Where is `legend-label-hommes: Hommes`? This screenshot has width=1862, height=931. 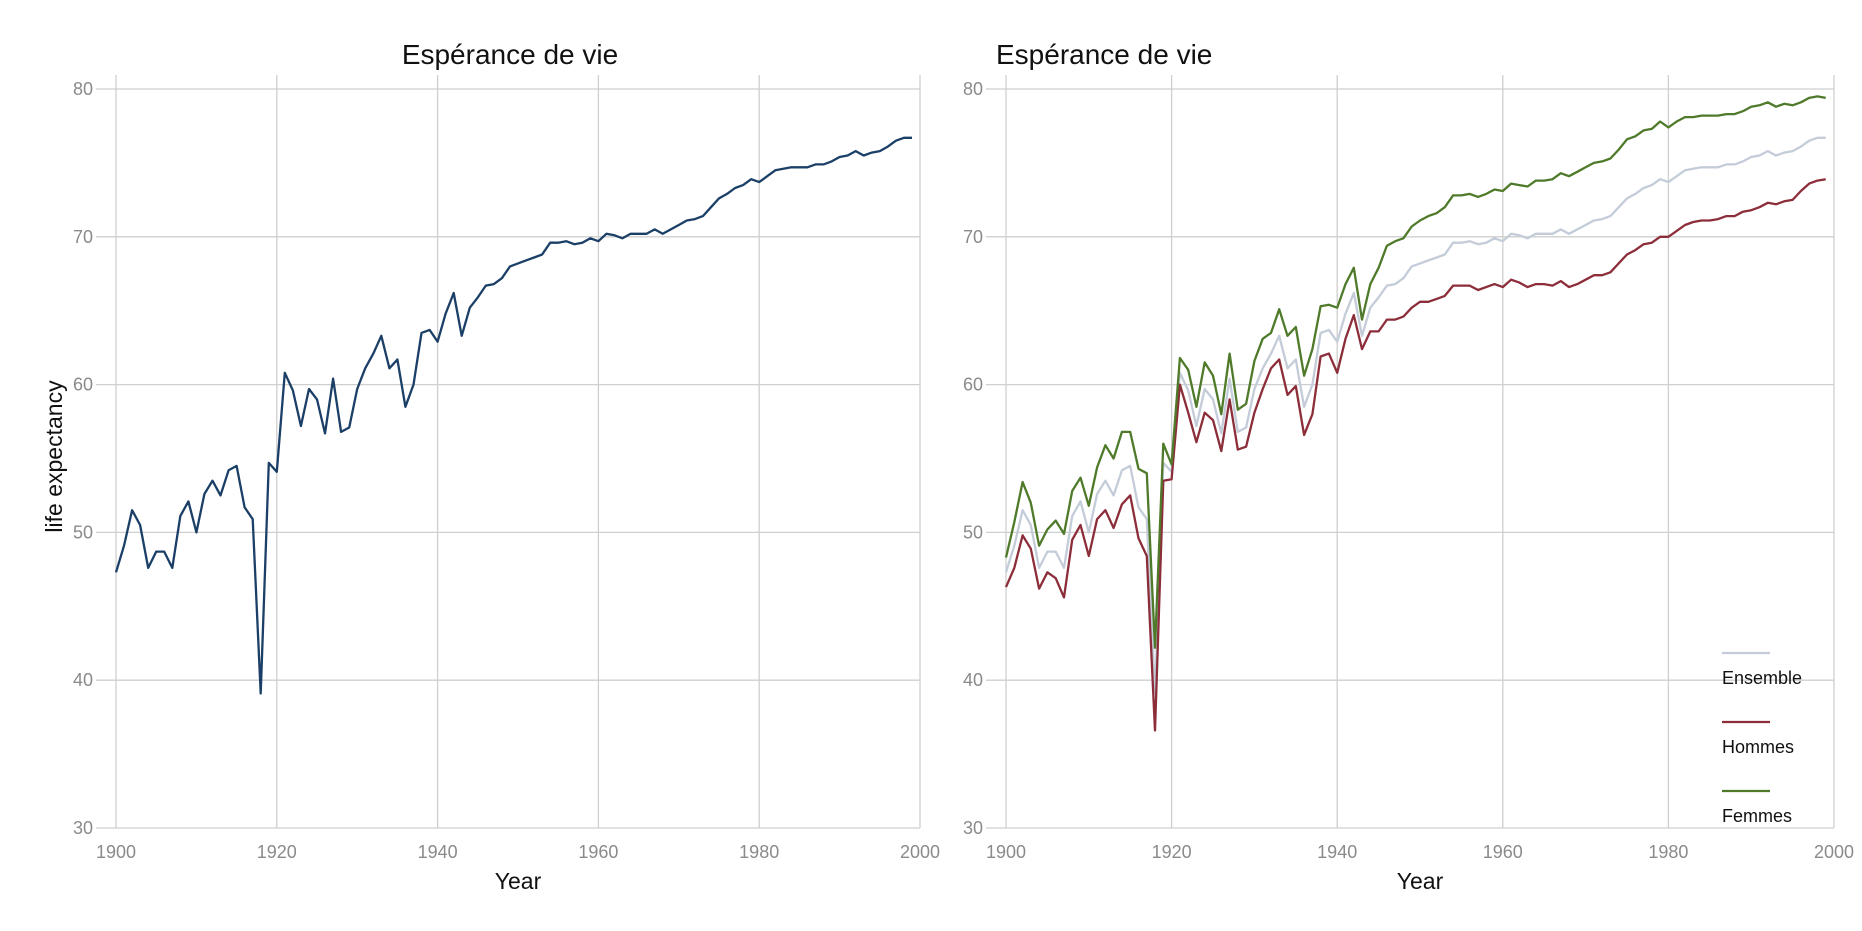
legend-label-hommes: Hommes is located at coordinates (1758, 747).